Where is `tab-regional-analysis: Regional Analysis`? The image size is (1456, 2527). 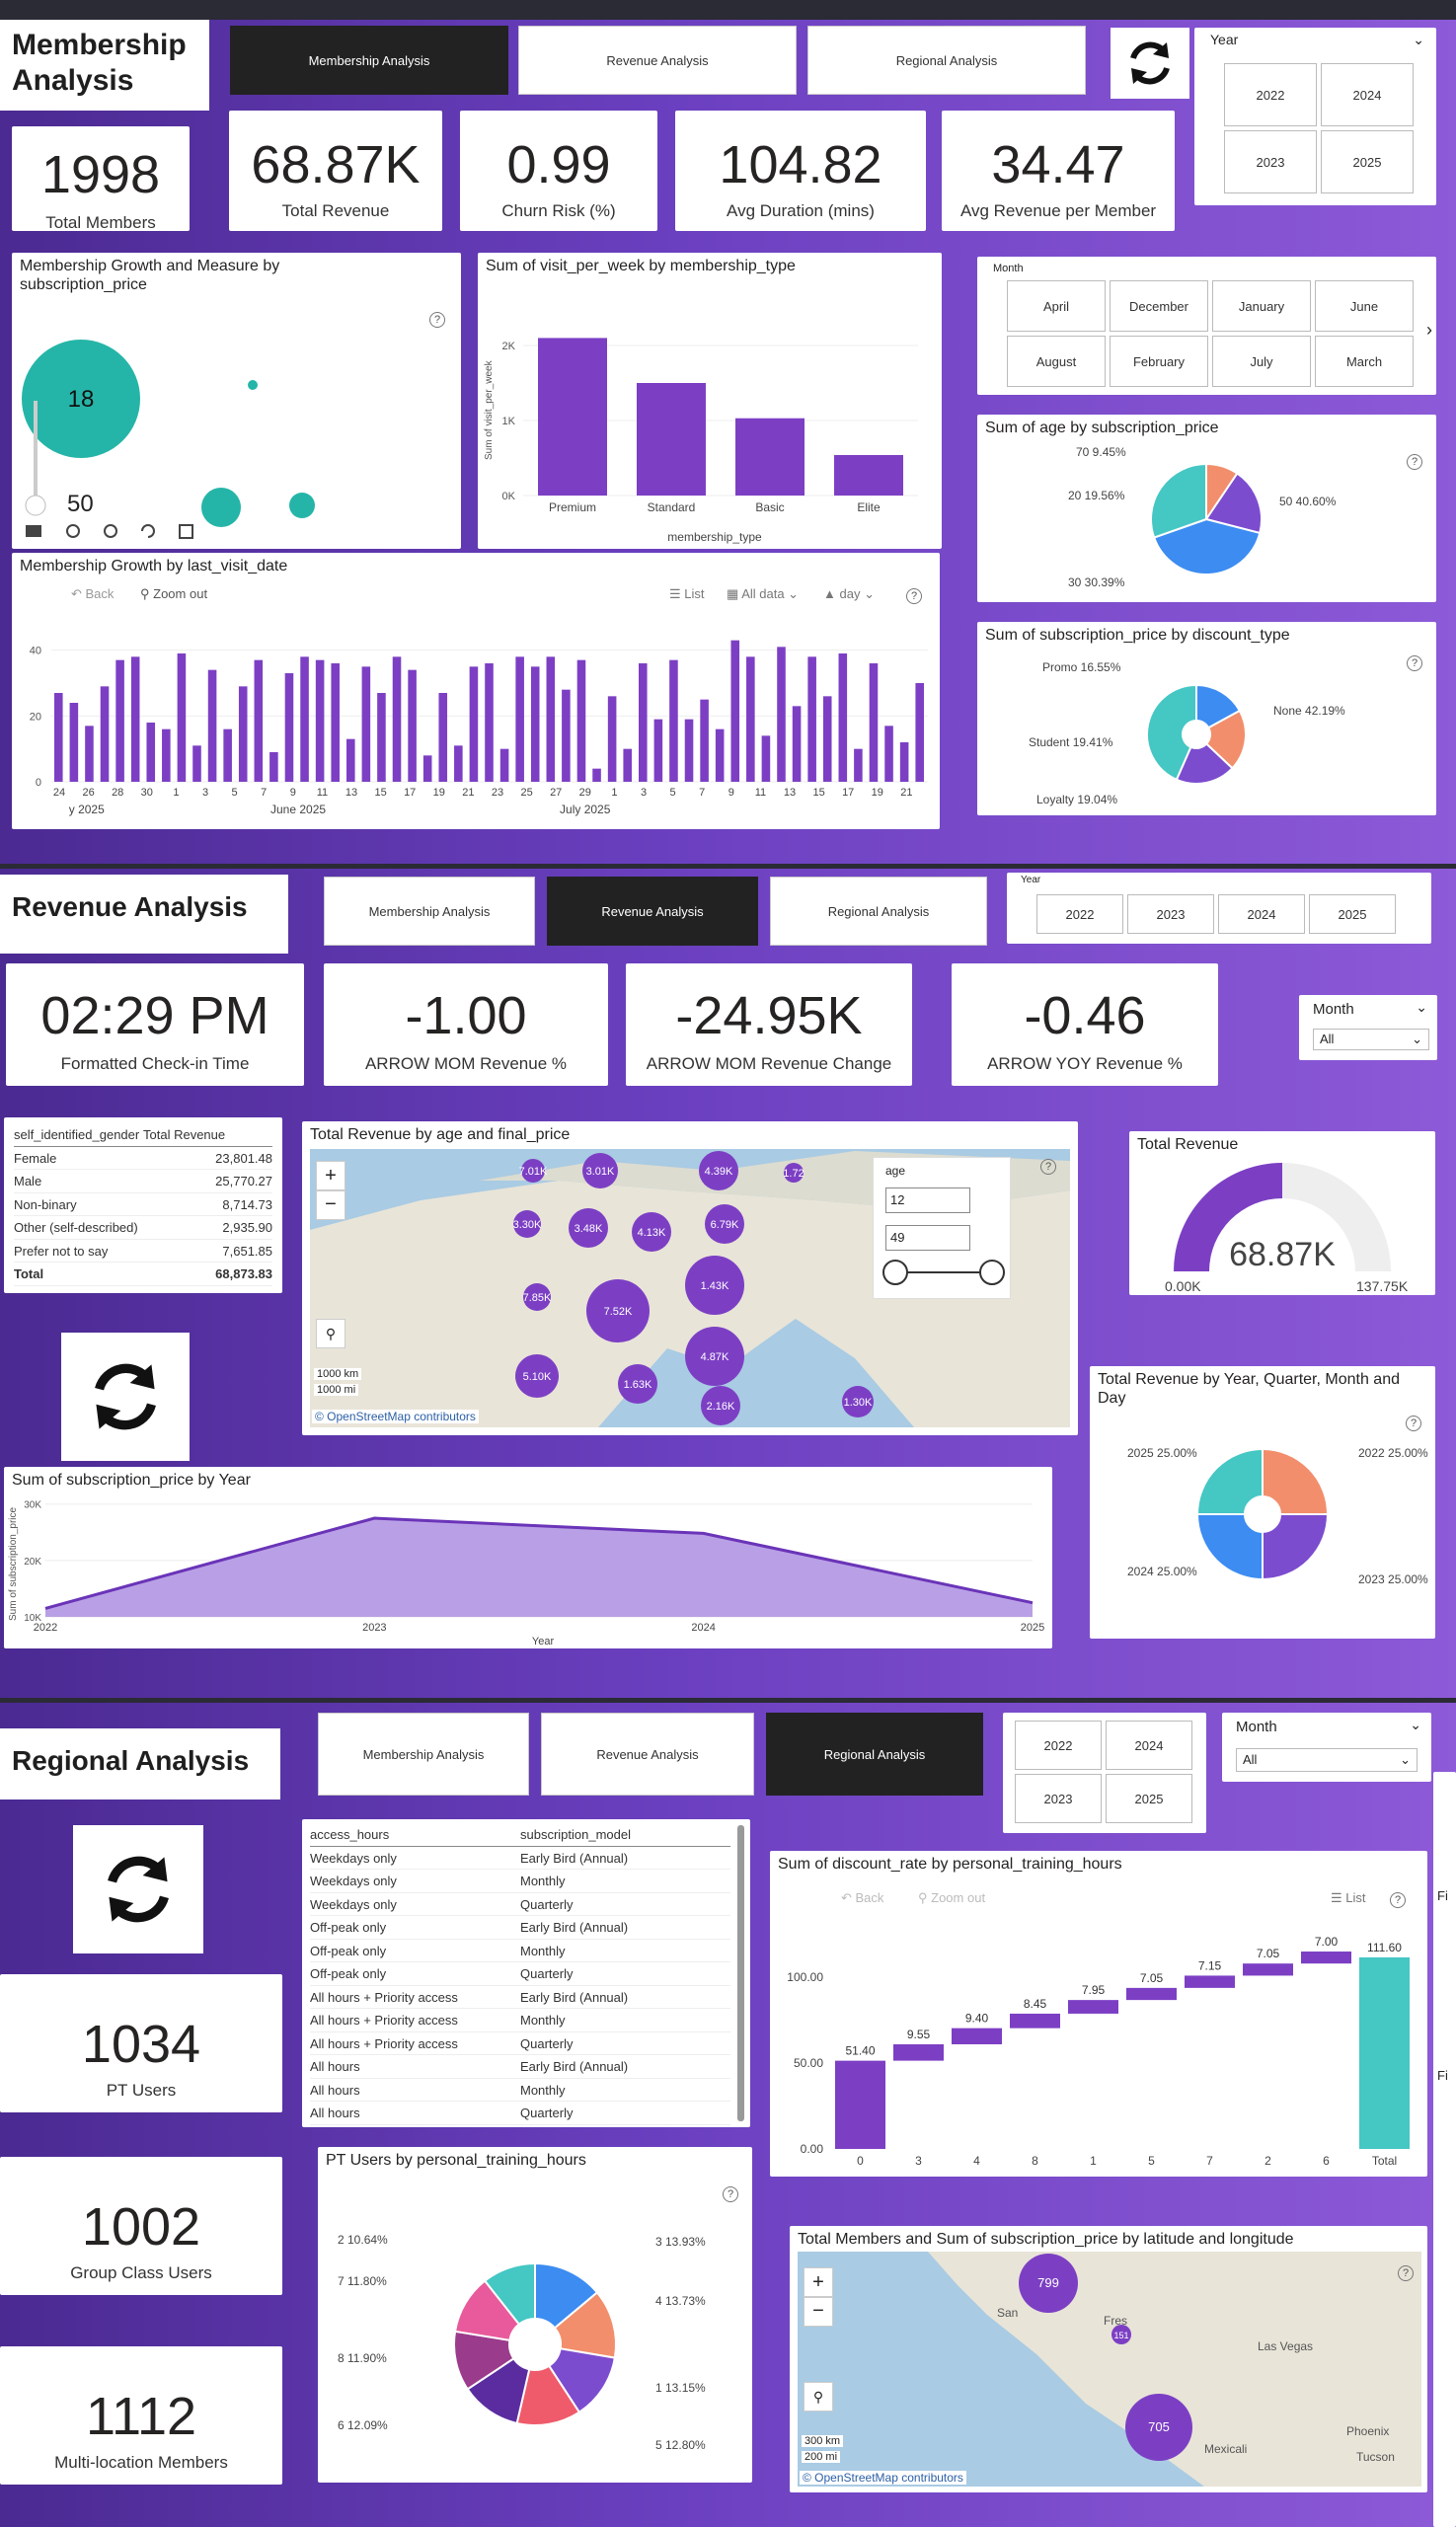
tab-regional-analysis: Regional Analysis is located at coordinates (878, 911).